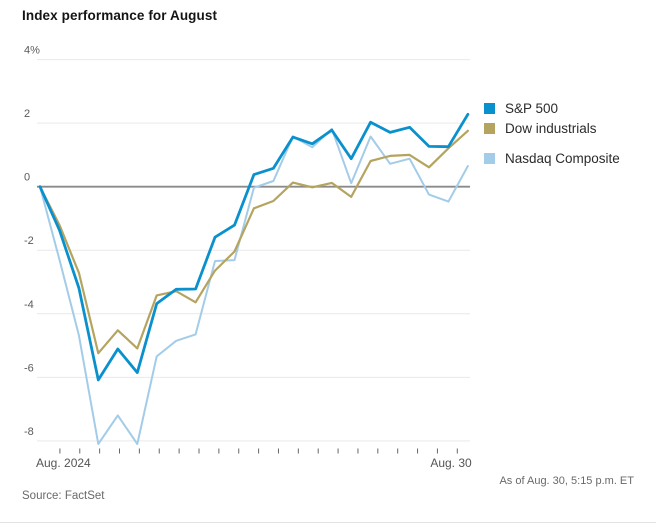 This screenshot has height=523, width=656. What do you see at coordinates (29, 432) in the screenshot?
I see `y-axis-label: -8` at bounding box center [29, 432].